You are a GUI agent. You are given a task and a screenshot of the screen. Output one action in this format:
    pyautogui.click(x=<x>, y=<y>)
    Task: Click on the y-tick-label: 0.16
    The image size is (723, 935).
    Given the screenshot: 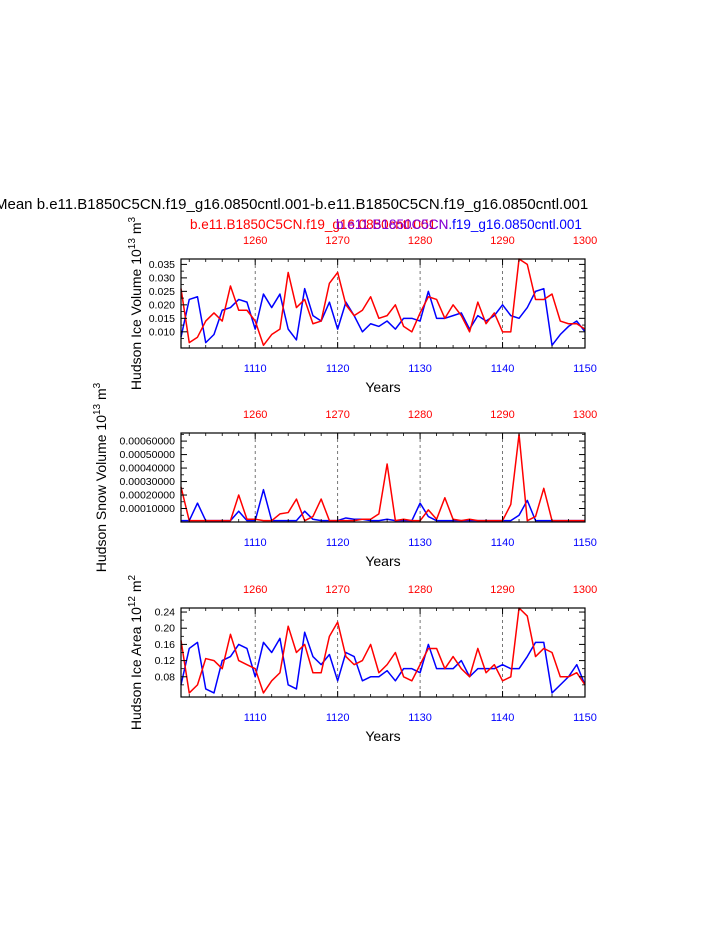 What is the action you would take?
    pyautogui.click(x=165, y=645)
    